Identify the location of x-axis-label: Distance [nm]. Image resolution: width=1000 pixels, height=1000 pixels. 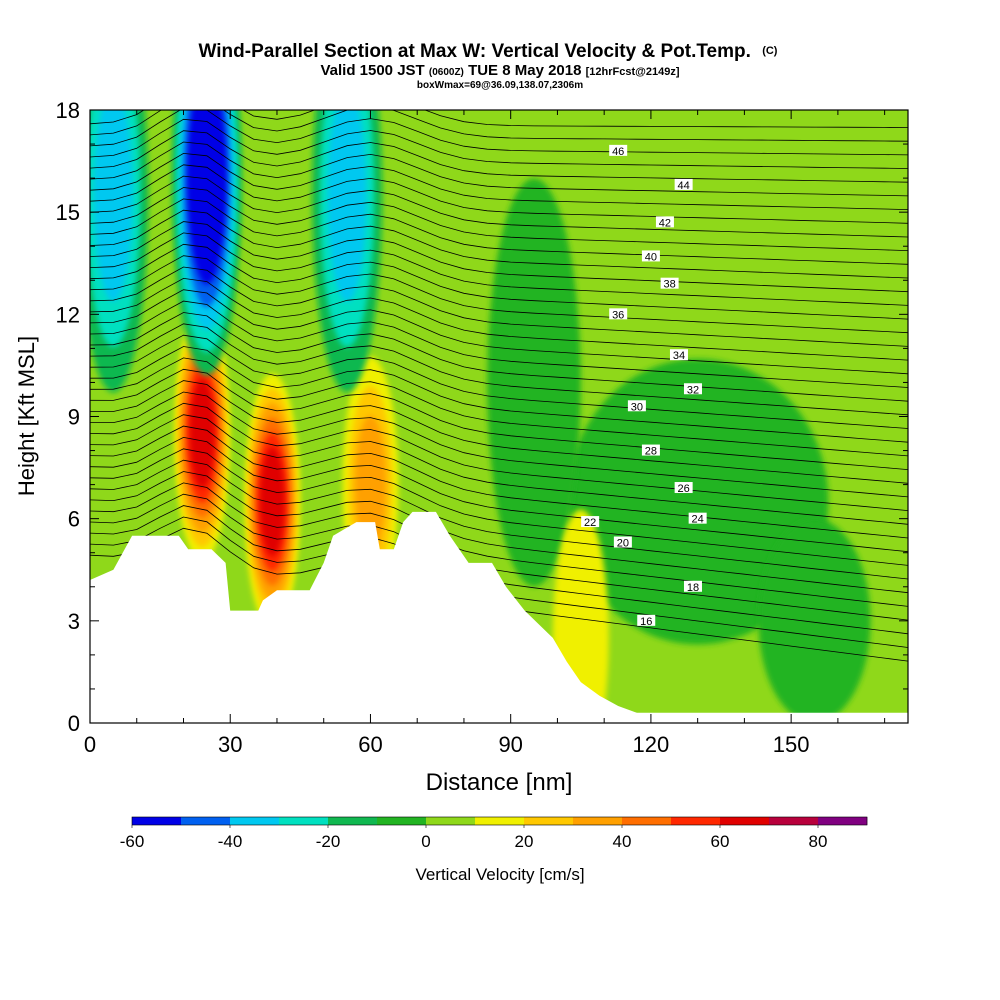
(499, 782).